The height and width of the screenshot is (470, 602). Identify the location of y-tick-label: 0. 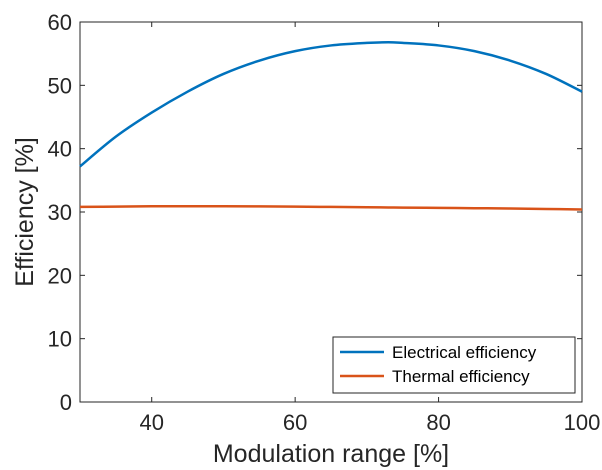
(66, 402).